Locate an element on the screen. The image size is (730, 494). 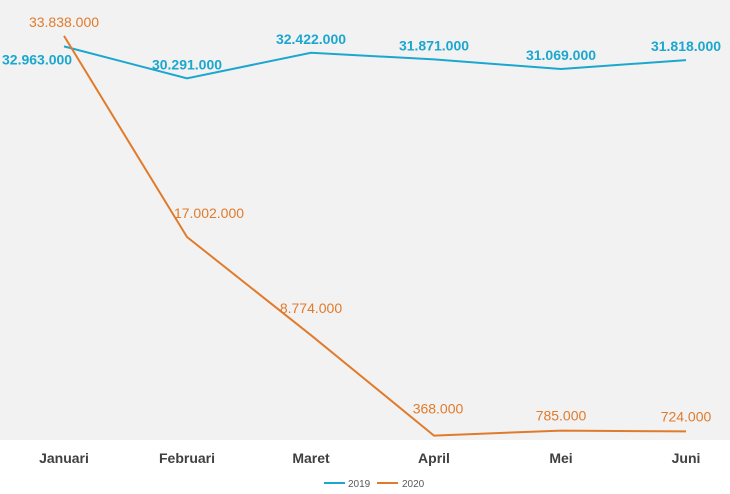
data-label-2019: 31.871.000 is located at coordinates (434, 45).